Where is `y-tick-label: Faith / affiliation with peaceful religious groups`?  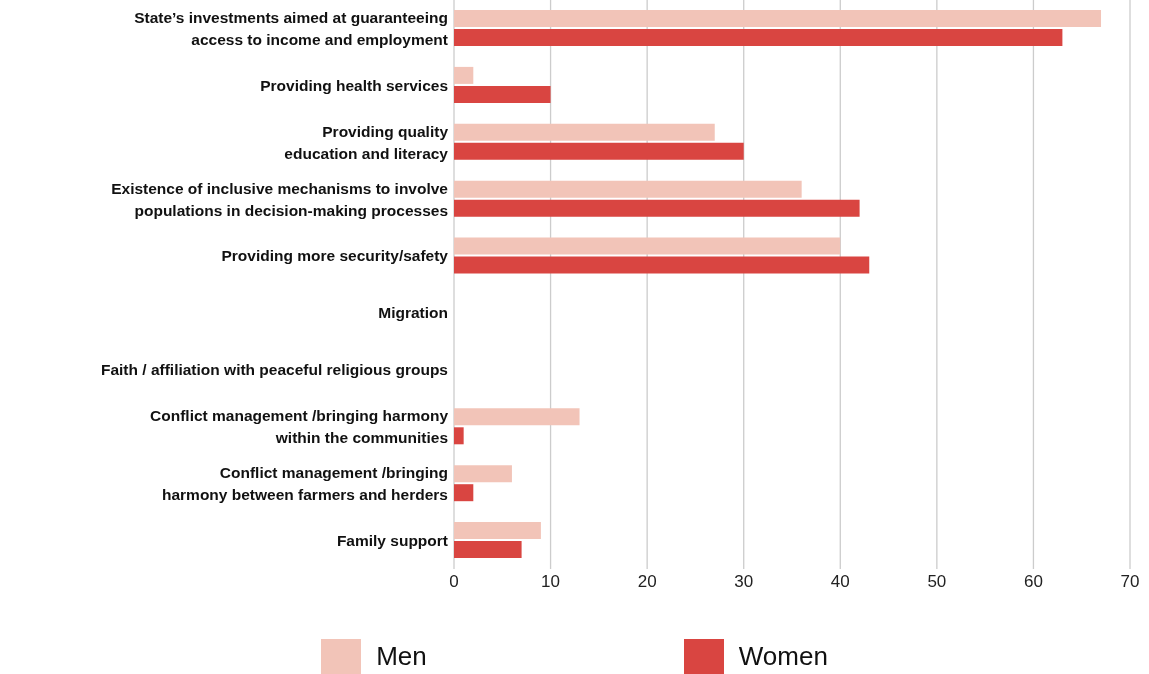
y-tick-label: Faith / affiliation with peaceful religious groups is located at coordinates (274, 370).